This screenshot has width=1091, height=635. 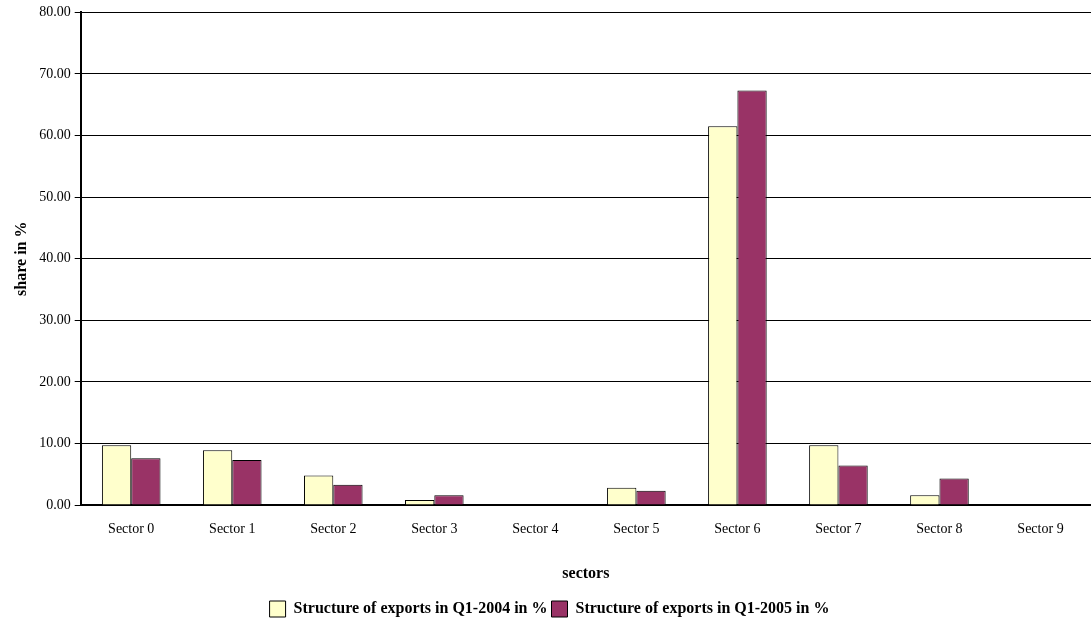 What do you see at coordinates (702, 608) in the screenshot?
I see `legend-label: Structure of exports in Q1-2005 in %` at bounding box center [702, 608].